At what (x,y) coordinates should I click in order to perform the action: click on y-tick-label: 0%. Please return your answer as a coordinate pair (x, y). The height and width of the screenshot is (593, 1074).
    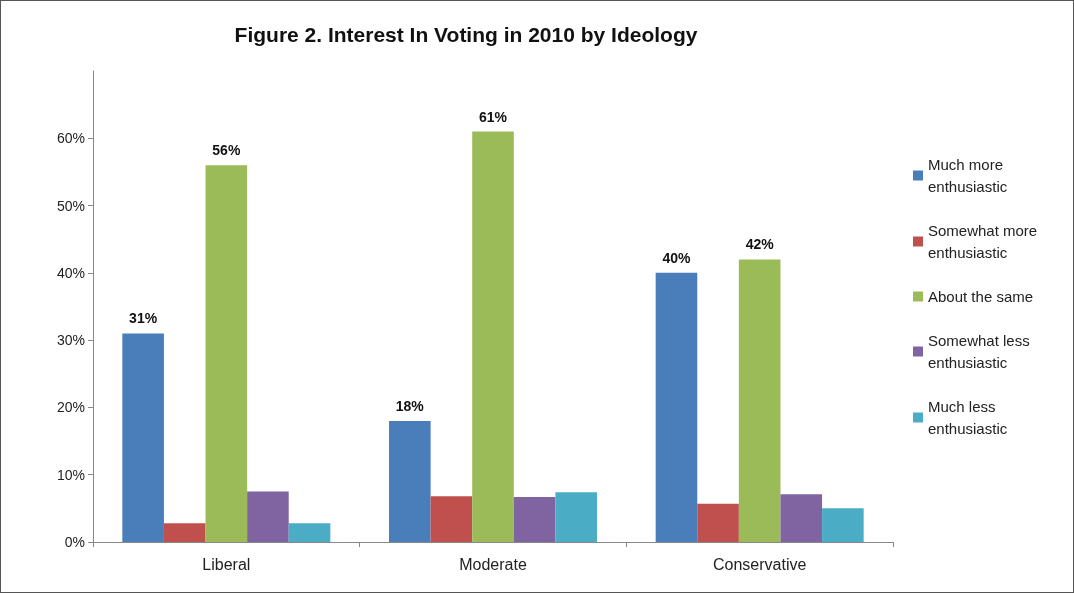
    Looking at the image, I should click on (74, 542).